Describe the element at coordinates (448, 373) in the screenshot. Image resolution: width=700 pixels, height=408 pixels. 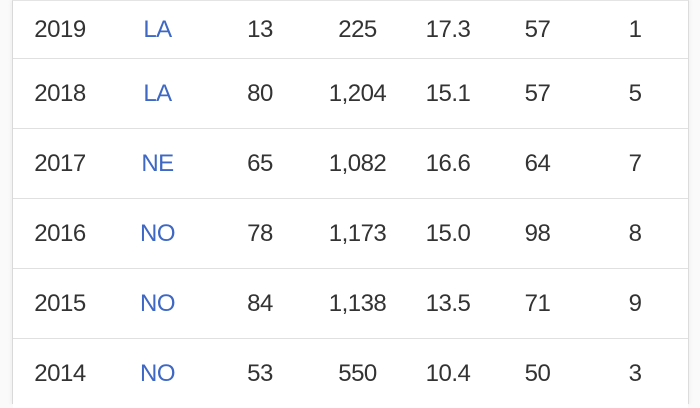
I see `stat-cell: 10.4` at that location.